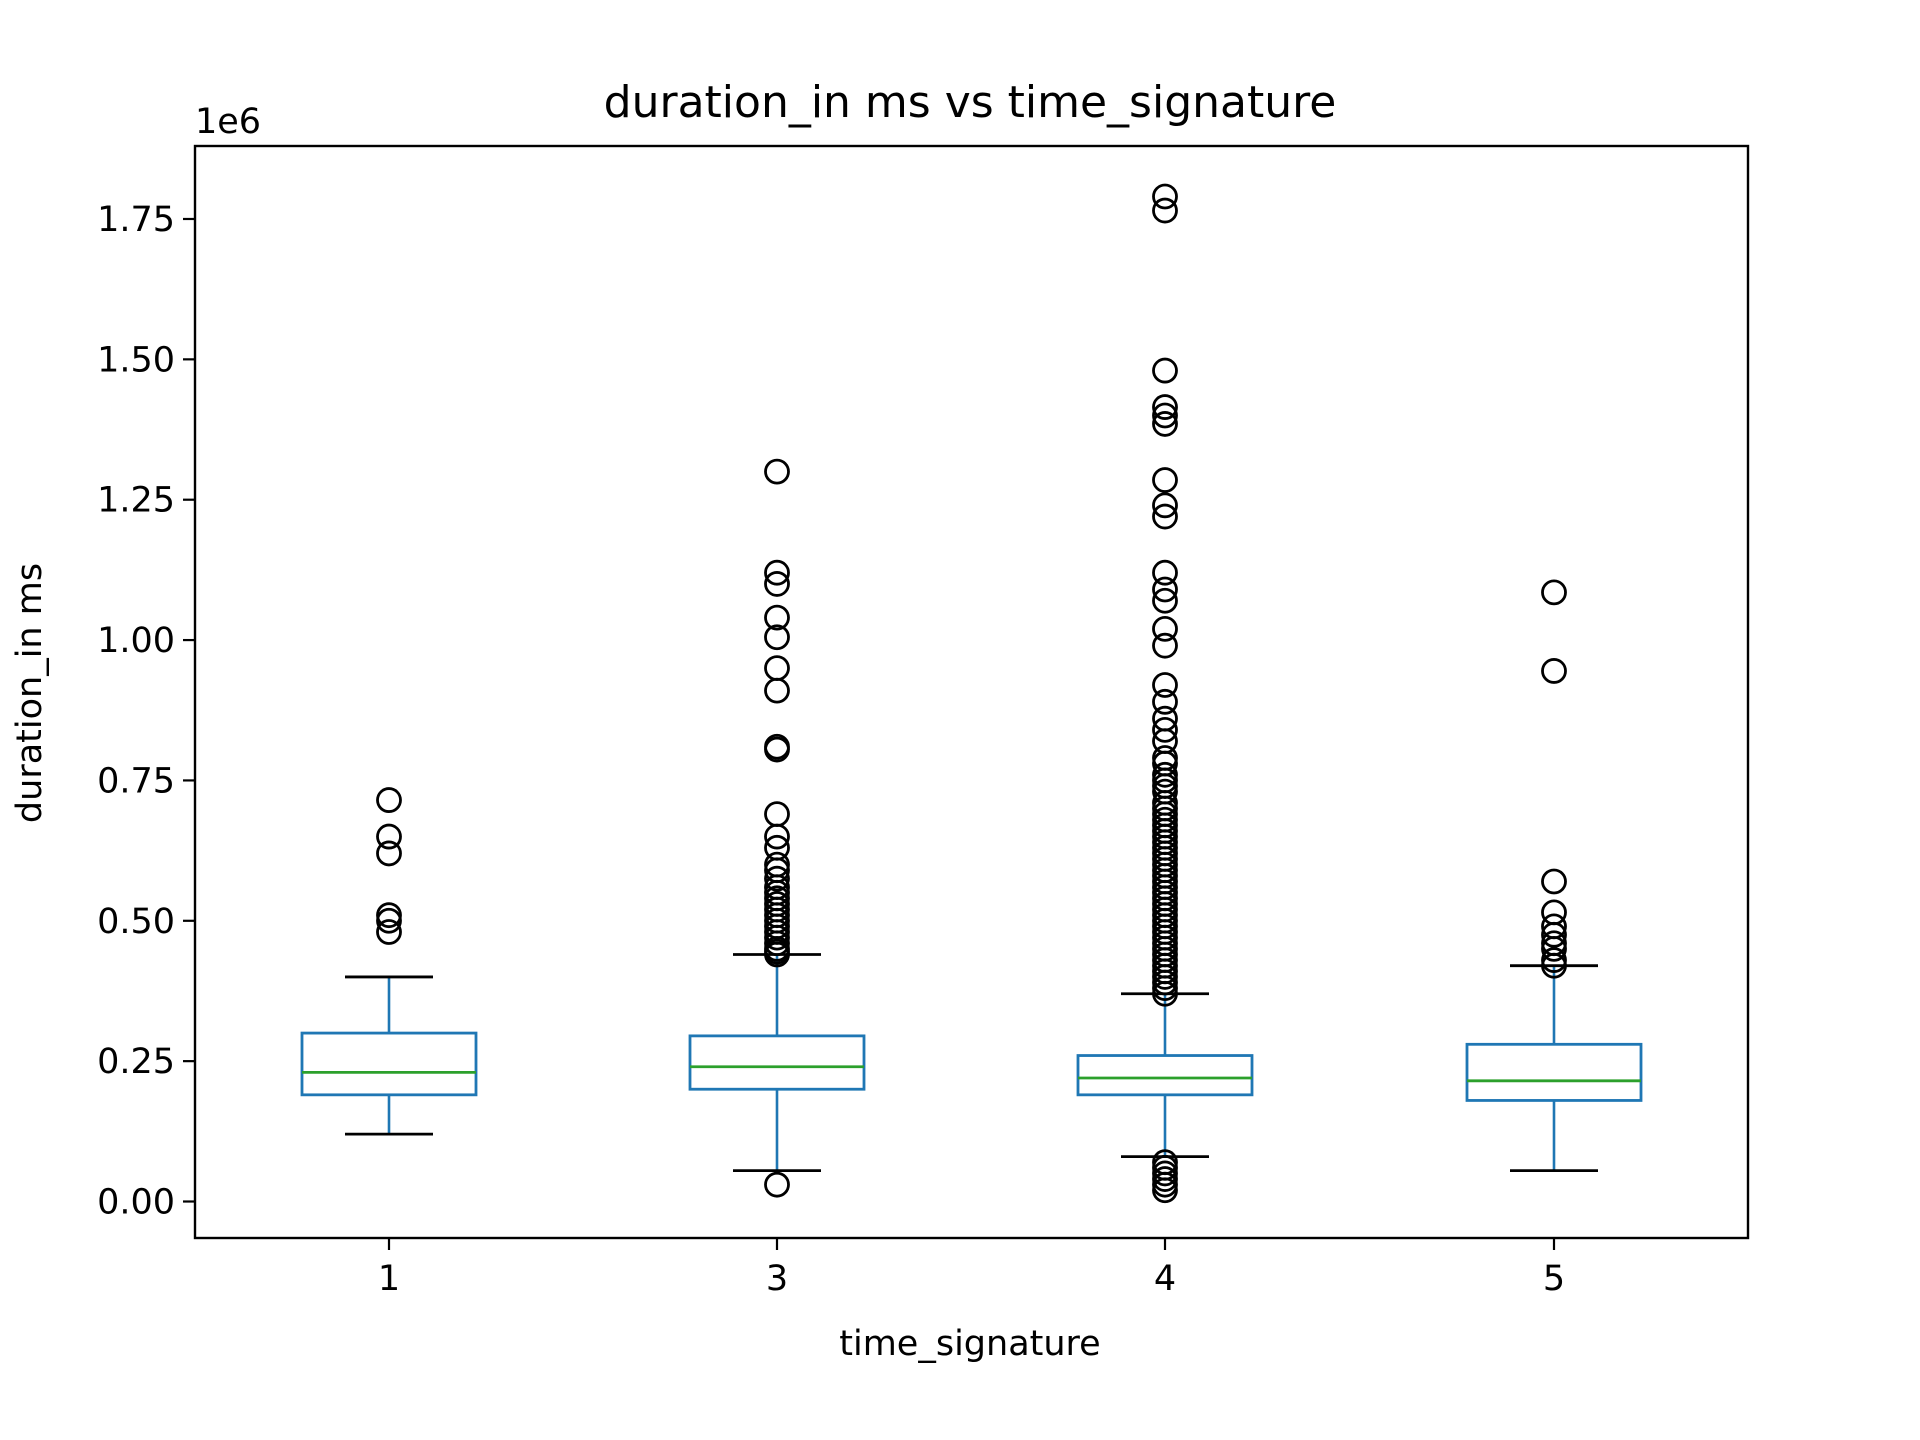 This screenshot has width=1920, height=1440. What do you see at coordinates (777, 1279) in the screenshot?
I see `x-tick-label: 3` at bounding box center [777, 1279].